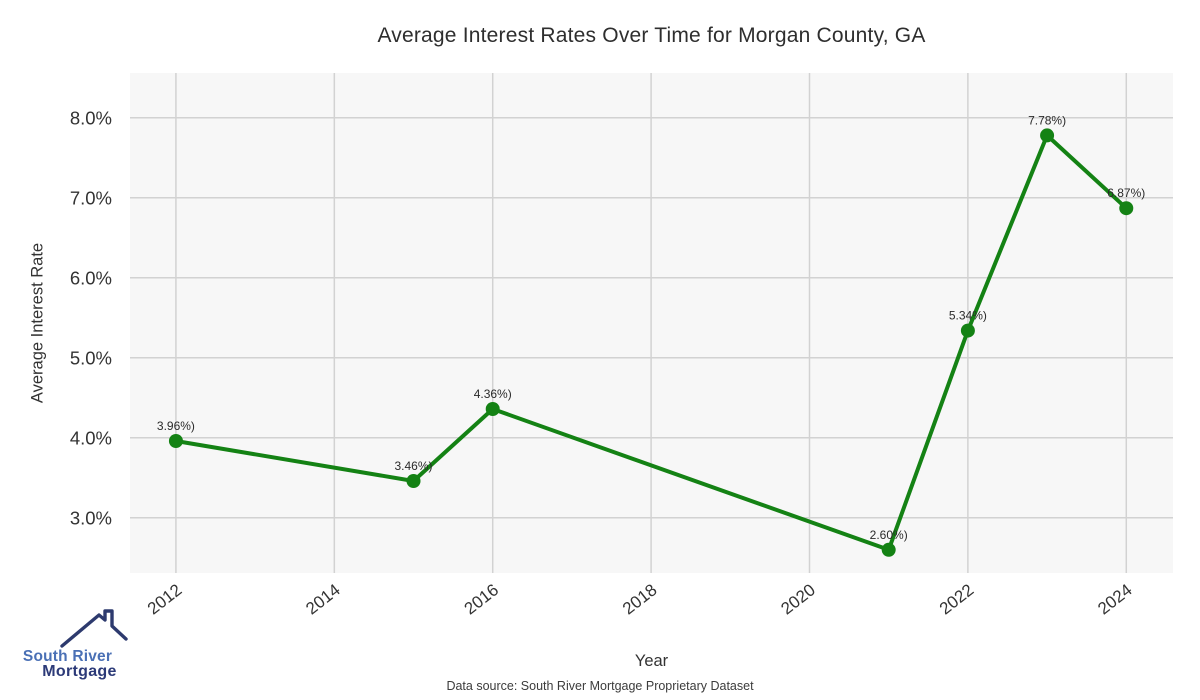 Image resolution: width=1200 pixels, height=700 pixels. What do you see at coordinates (651, 661) in the screenshot?
I see `x-axis-title: Year` at bounding box center [651, 661].